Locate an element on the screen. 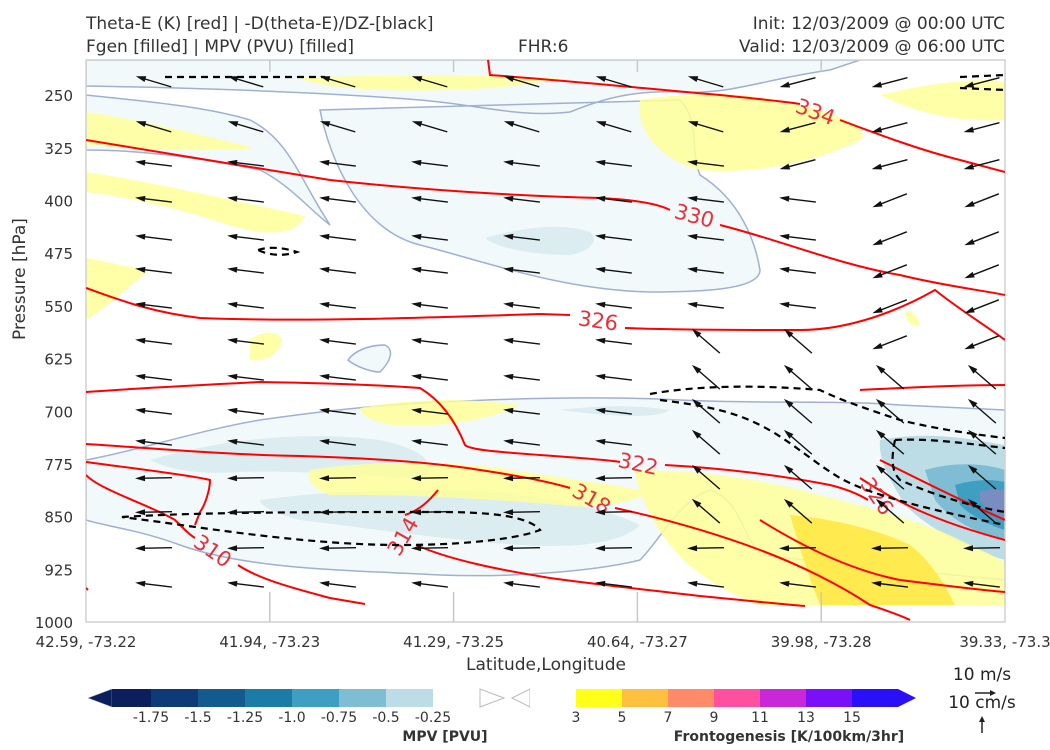  x-tick-label: 41.29, -73.25 is located at coordinates (453, 642).